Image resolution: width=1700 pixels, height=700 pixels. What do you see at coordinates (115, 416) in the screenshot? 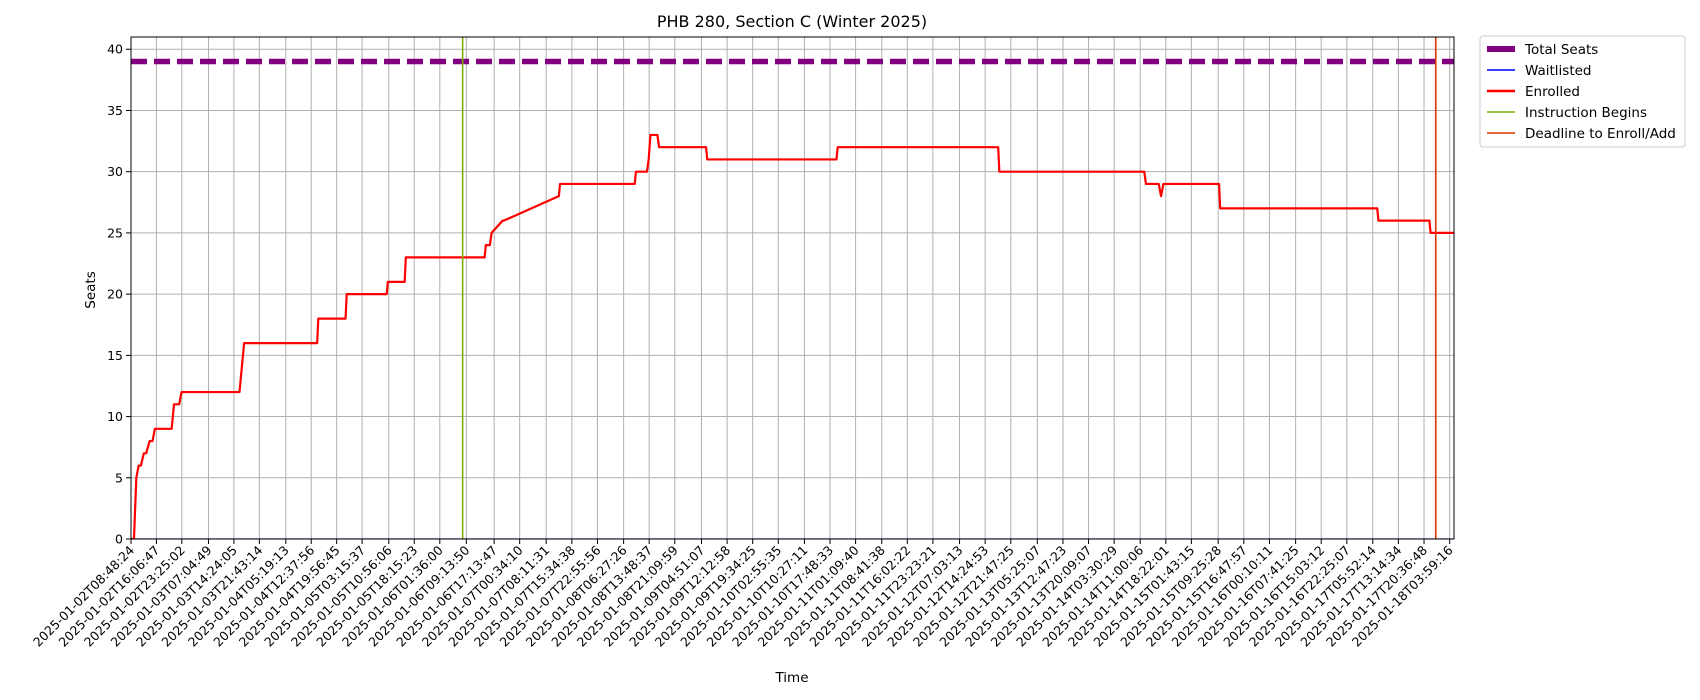
I see `y-tick-label: 10` at bounding box center [115, 416].